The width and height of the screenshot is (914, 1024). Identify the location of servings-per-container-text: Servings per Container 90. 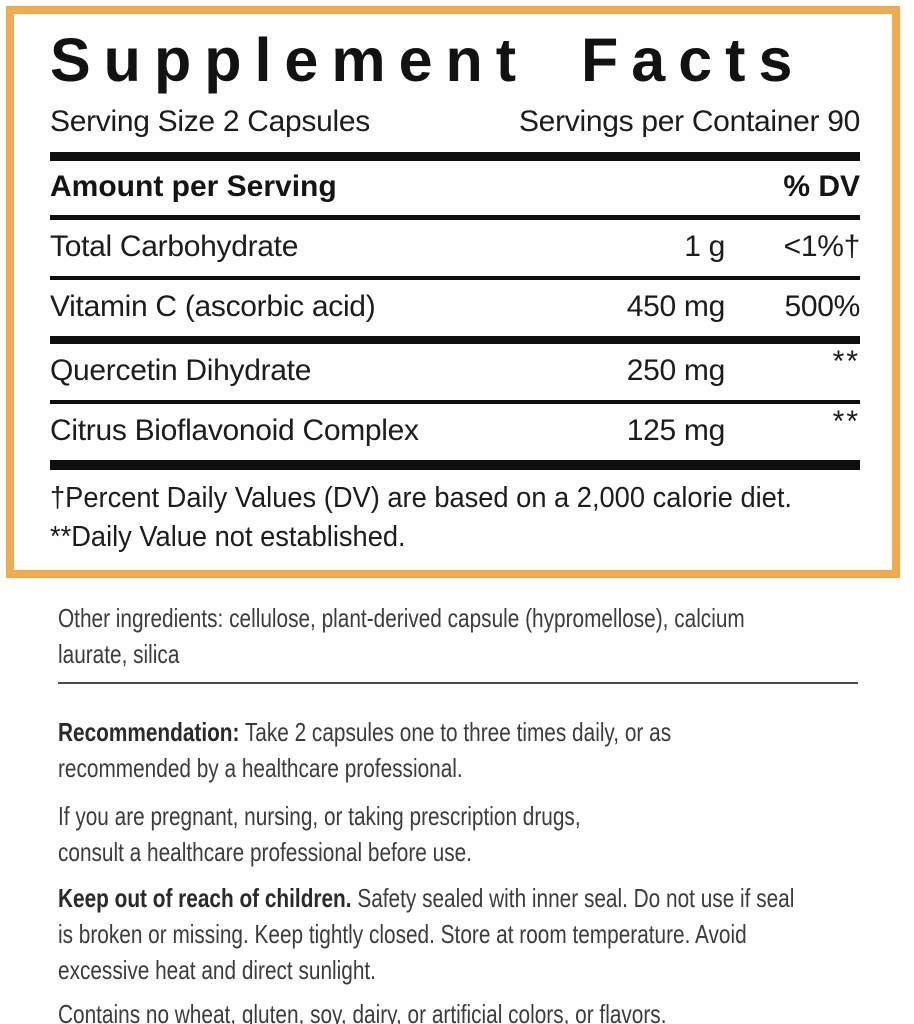
(689, 121).